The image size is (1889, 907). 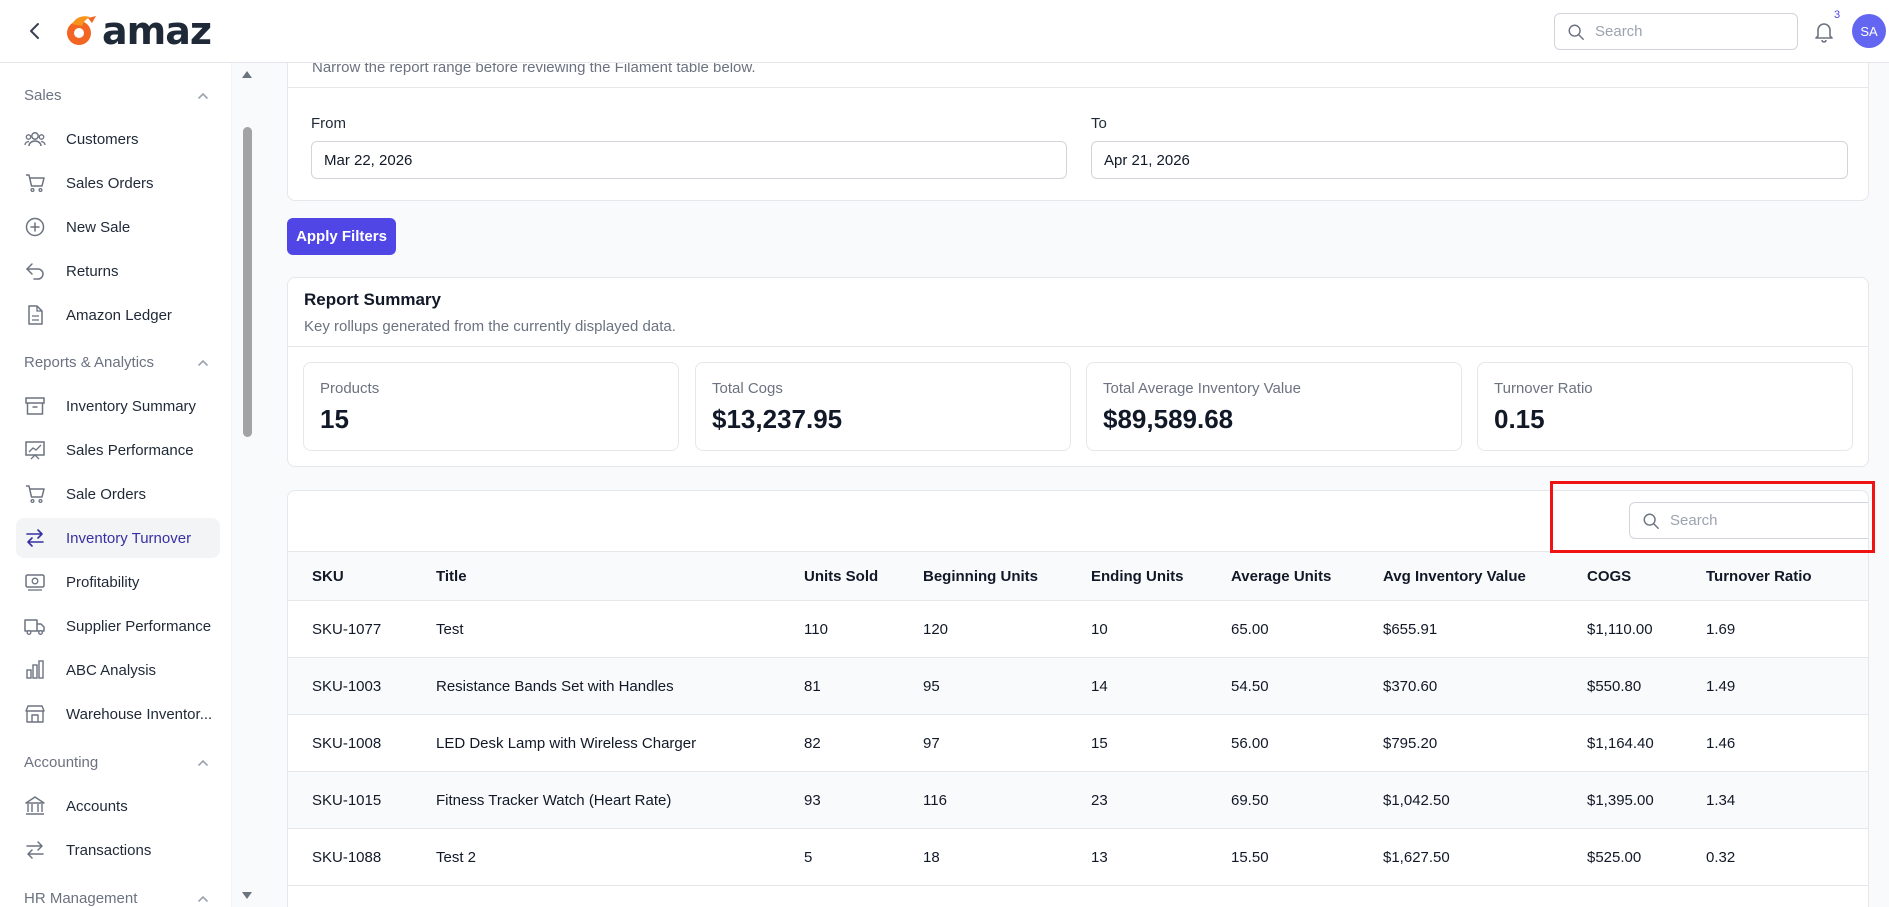 What do you see at coordinates (839, 629) in the screenshot?
I see `cell-units-sold: 110` at bounding box center [839, 629].